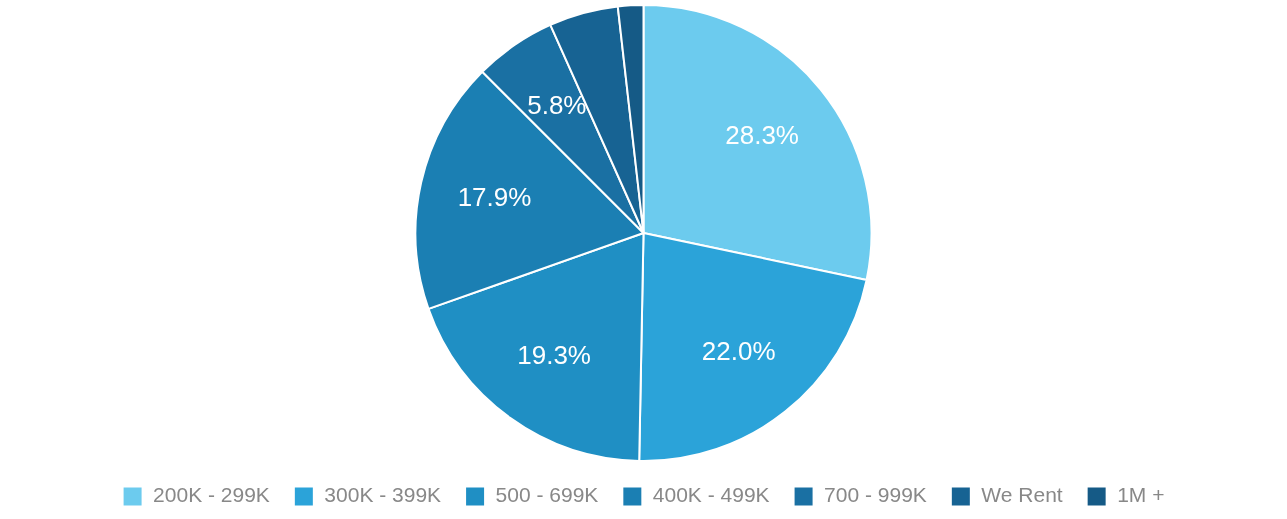 This screenshot has height=519, width=1287. I want to click on data-label: 28.3%, so click(762, 134).